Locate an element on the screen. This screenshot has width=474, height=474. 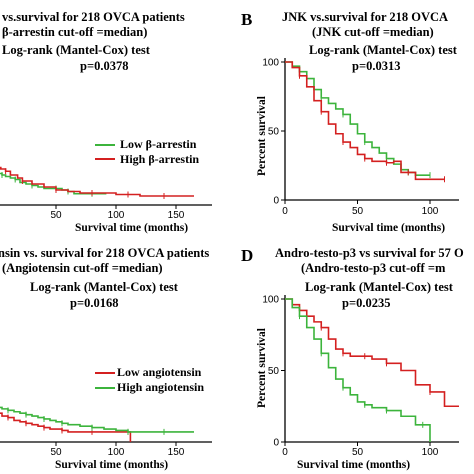
panel-b-chart: 100 50 00 50 100 is located at coordinates (360, 137).